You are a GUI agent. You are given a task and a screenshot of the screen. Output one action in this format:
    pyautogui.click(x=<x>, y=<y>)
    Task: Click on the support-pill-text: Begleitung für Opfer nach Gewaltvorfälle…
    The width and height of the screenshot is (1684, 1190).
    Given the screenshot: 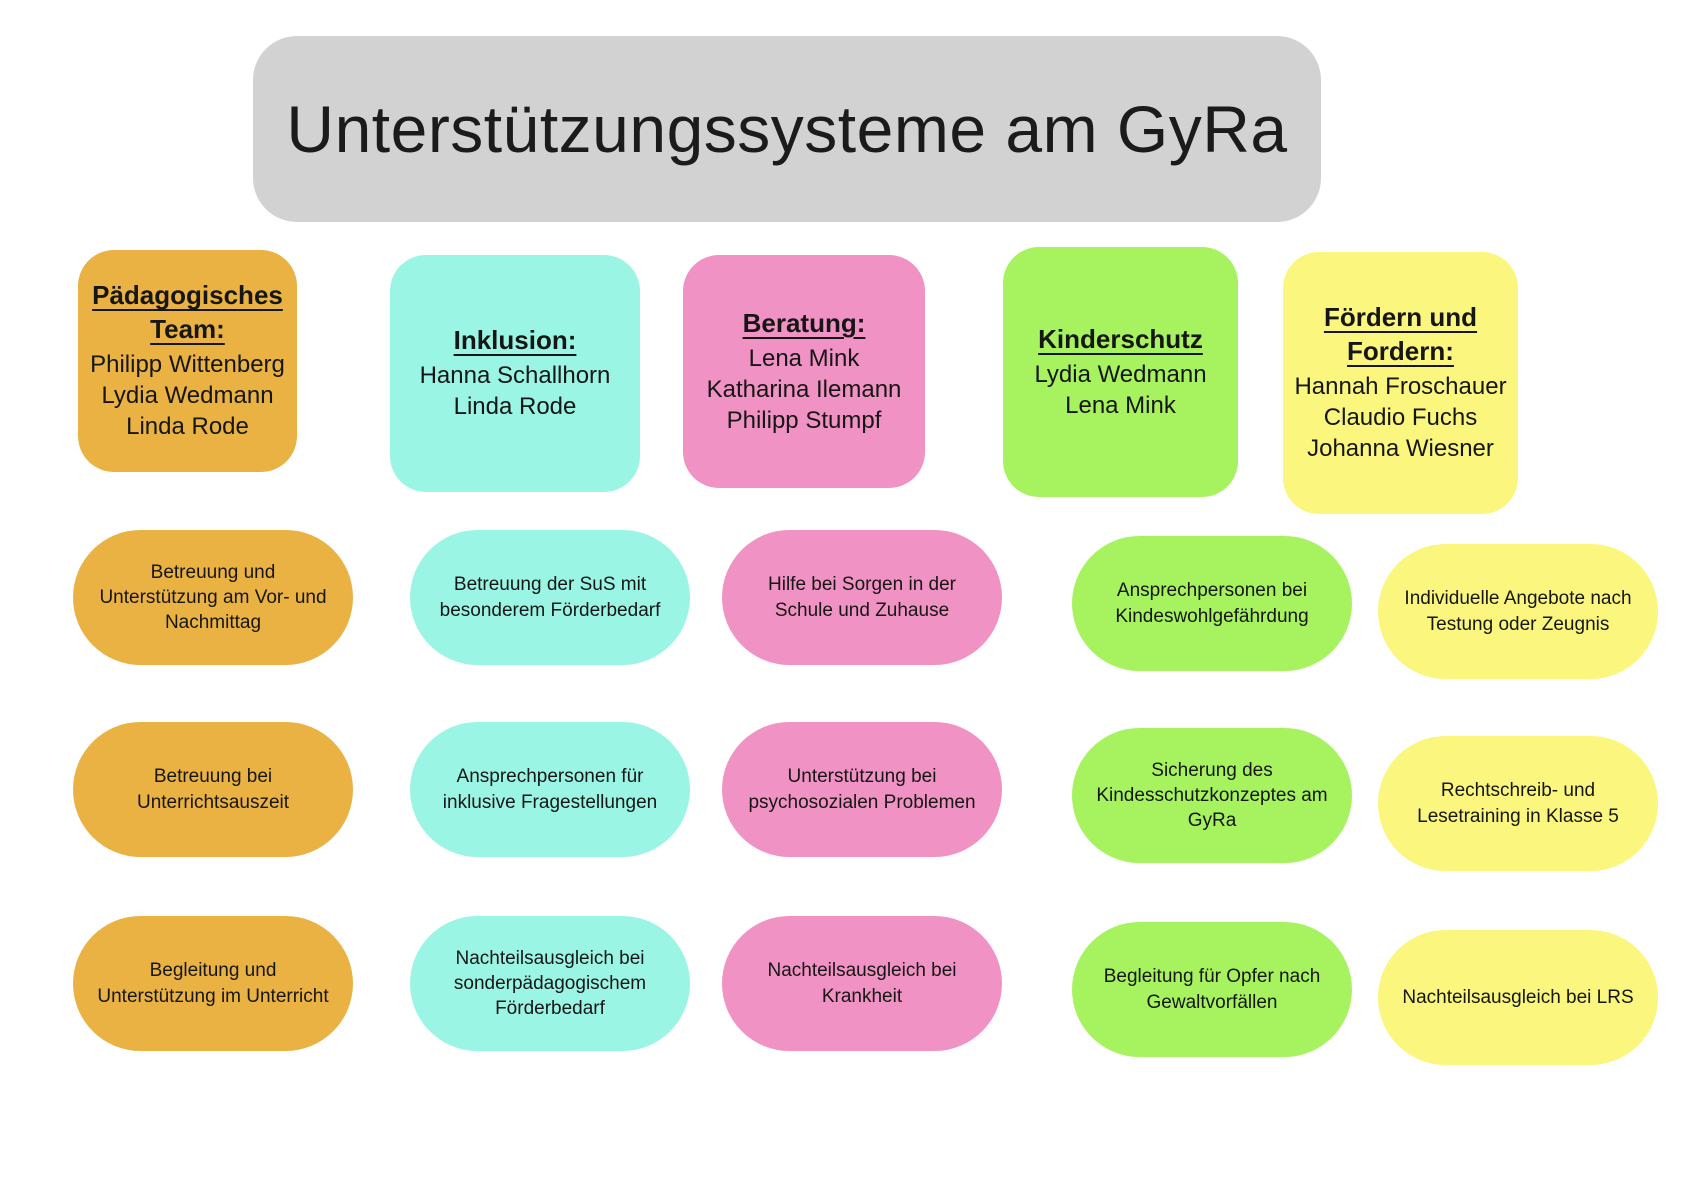 What is the action you would take?
    pyautogui.click(x=1212, y=989)
    